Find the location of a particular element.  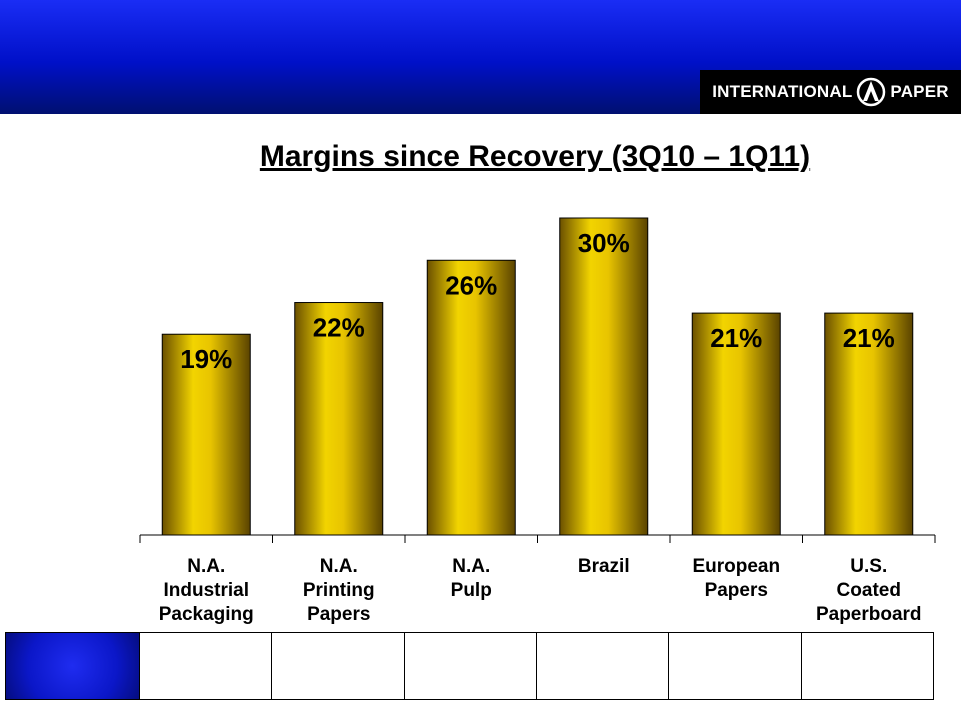

logo-emblem-icon is located at coordinates (871, 92).